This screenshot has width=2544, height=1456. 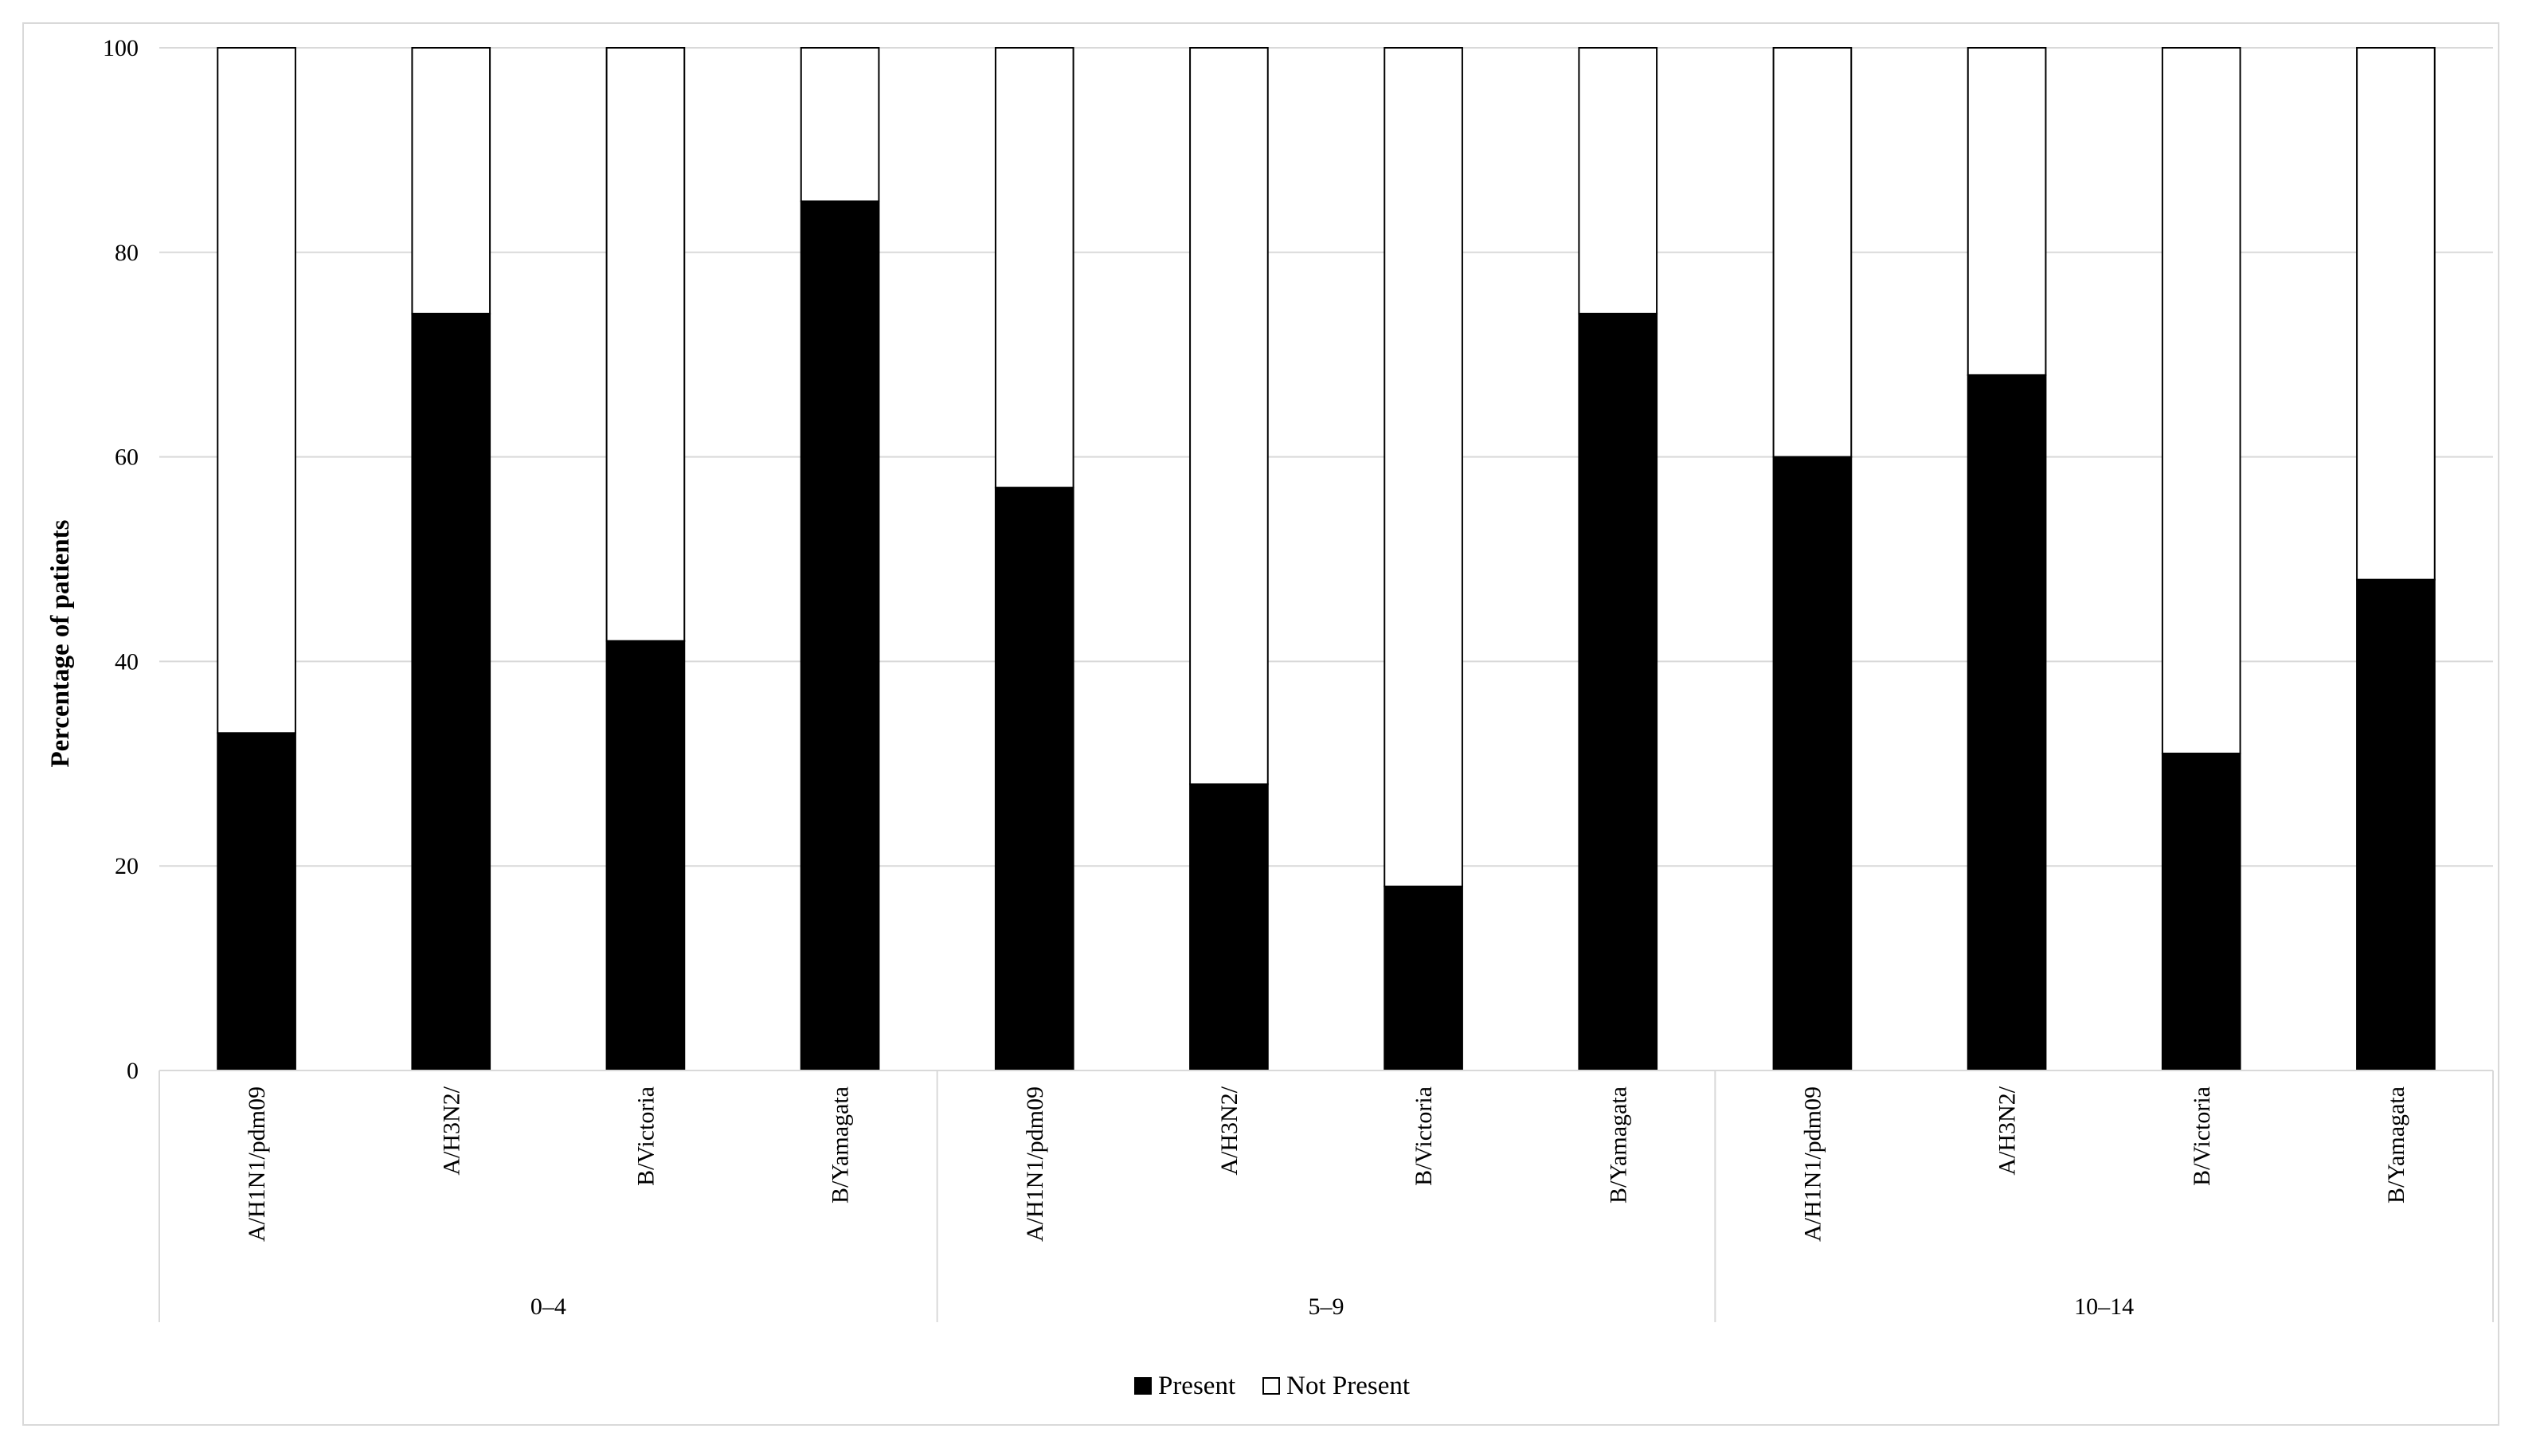 I want to click on legend-item-present: Present, so click(x=1184, y=1386).